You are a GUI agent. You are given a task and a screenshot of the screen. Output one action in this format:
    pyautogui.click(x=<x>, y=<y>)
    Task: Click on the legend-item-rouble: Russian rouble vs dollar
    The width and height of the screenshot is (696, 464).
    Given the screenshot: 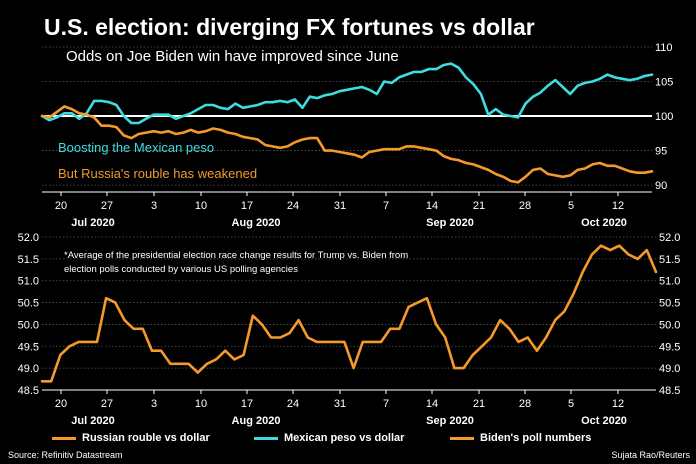 What is the action you would take?
    pyautogui.click(x=131, y=438)
    